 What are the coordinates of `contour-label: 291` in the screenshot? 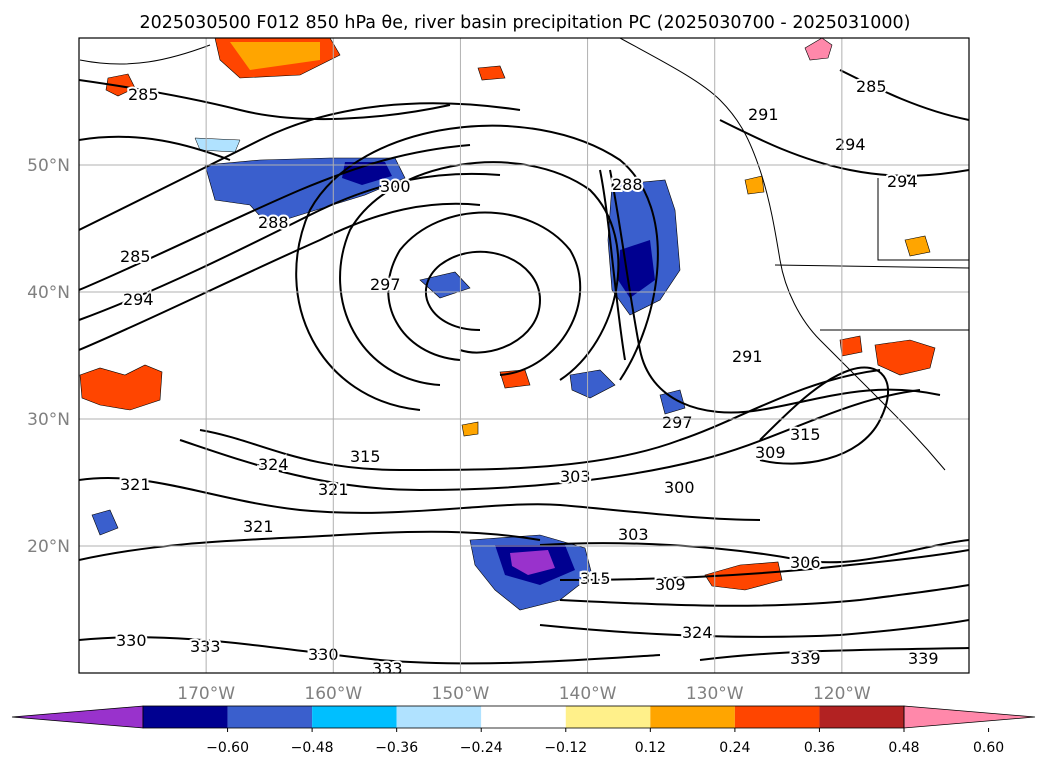 It's located at (747, 356).